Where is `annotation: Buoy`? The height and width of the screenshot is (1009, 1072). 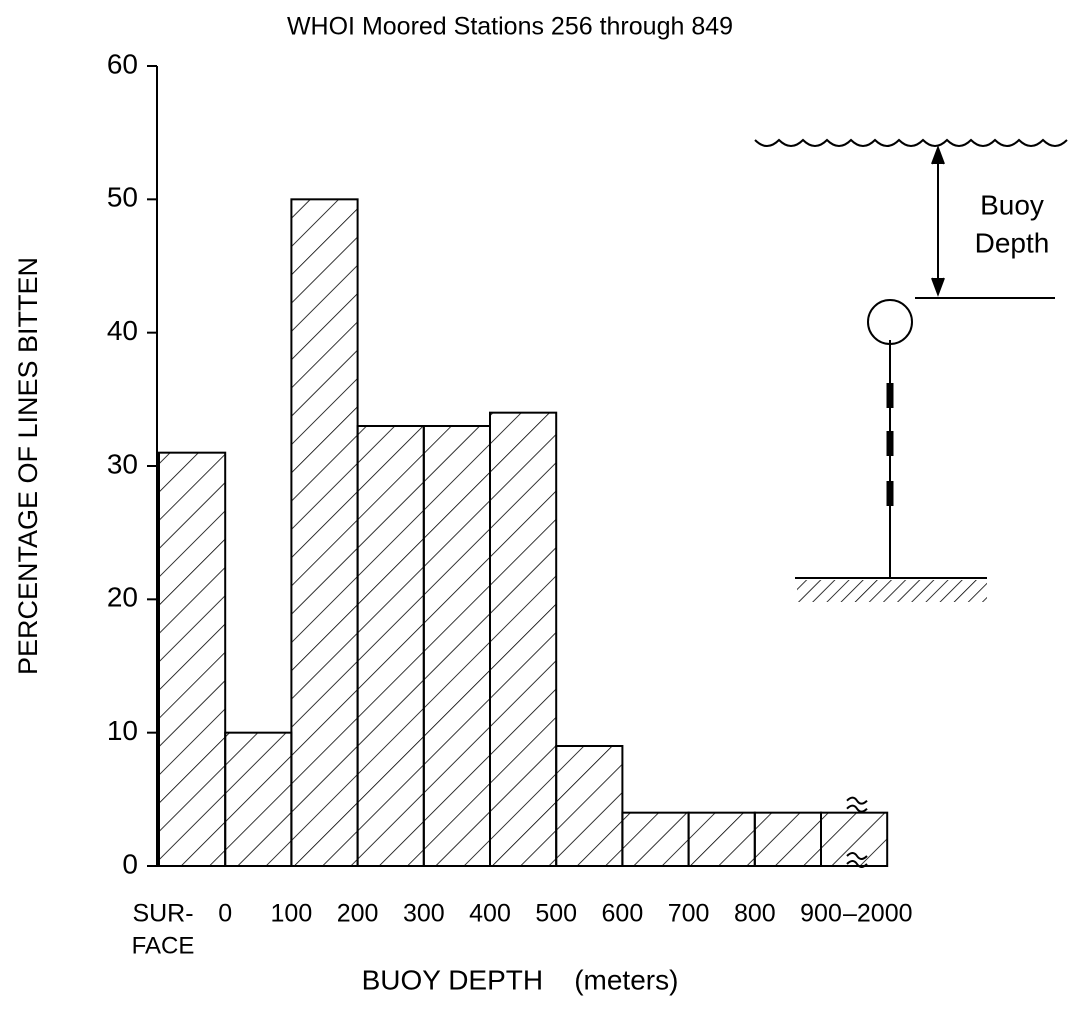
annotation: Buoy is located at coordinates (1012, 204).